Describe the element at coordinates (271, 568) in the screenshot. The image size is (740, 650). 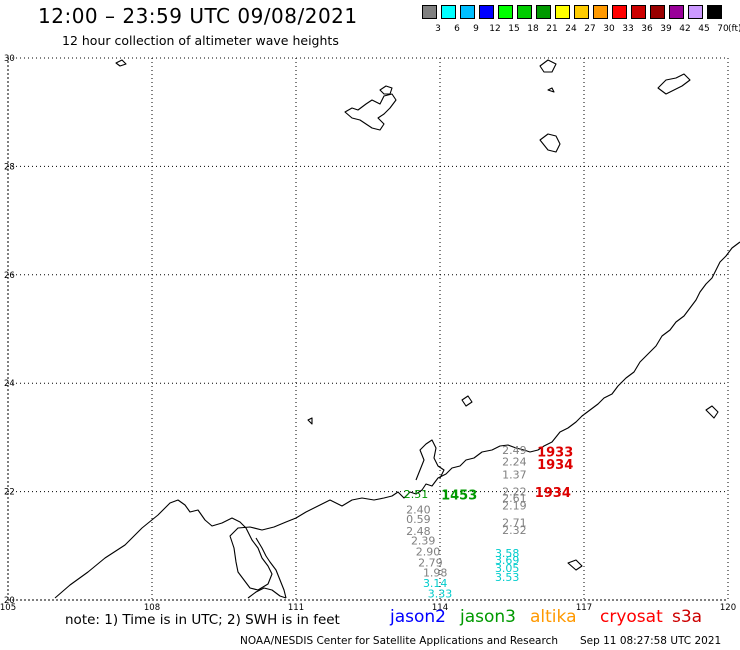
I see `leizhou-peninsula` at that location.